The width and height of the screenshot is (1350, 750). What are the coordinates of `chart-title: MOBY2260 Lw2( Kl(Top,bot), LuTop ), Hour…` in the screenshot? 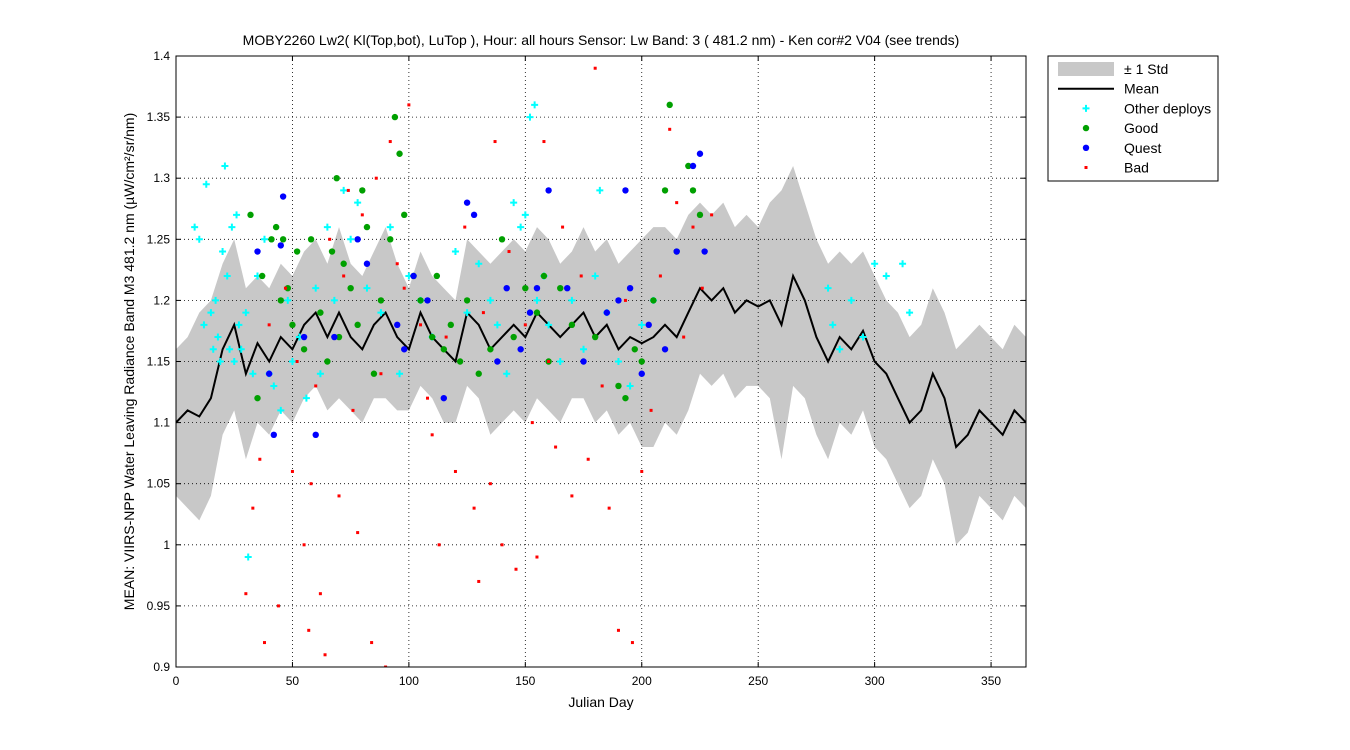 It's located at (601, 40).